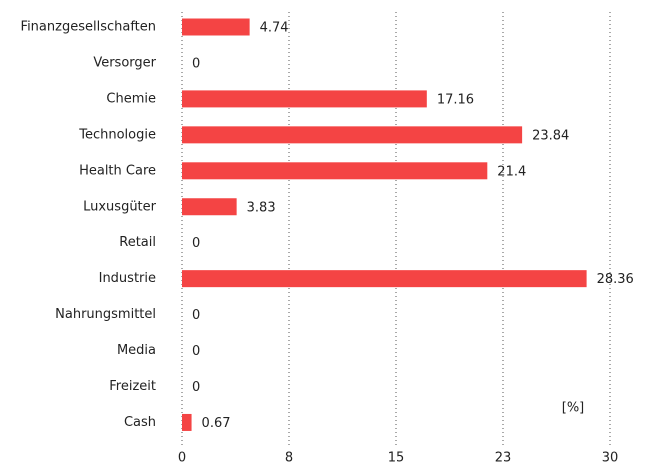 This screenshot has width=650, height=462. Describe the element at coordinates (573, 408) in the screenshot. I see `unit-label: [%]` at that location.